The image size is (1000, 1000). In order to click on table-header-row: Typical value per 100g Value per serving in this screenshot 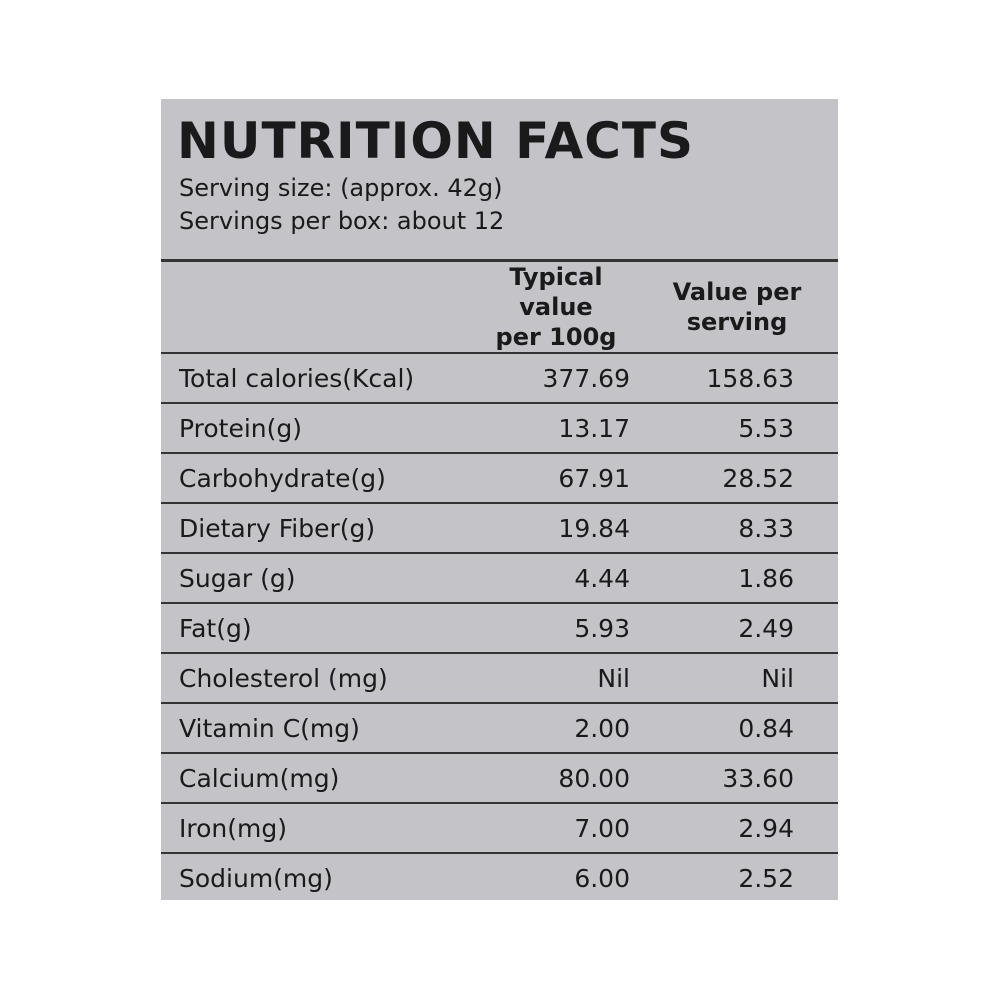, I will do `click(499, 308)`.